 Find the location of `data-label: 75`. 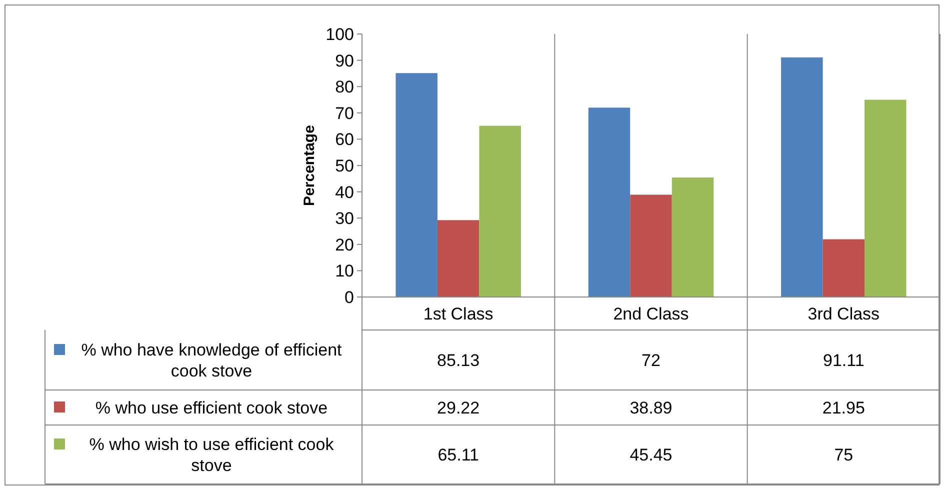

data-label: 75 is located at coordinates (844, 454).